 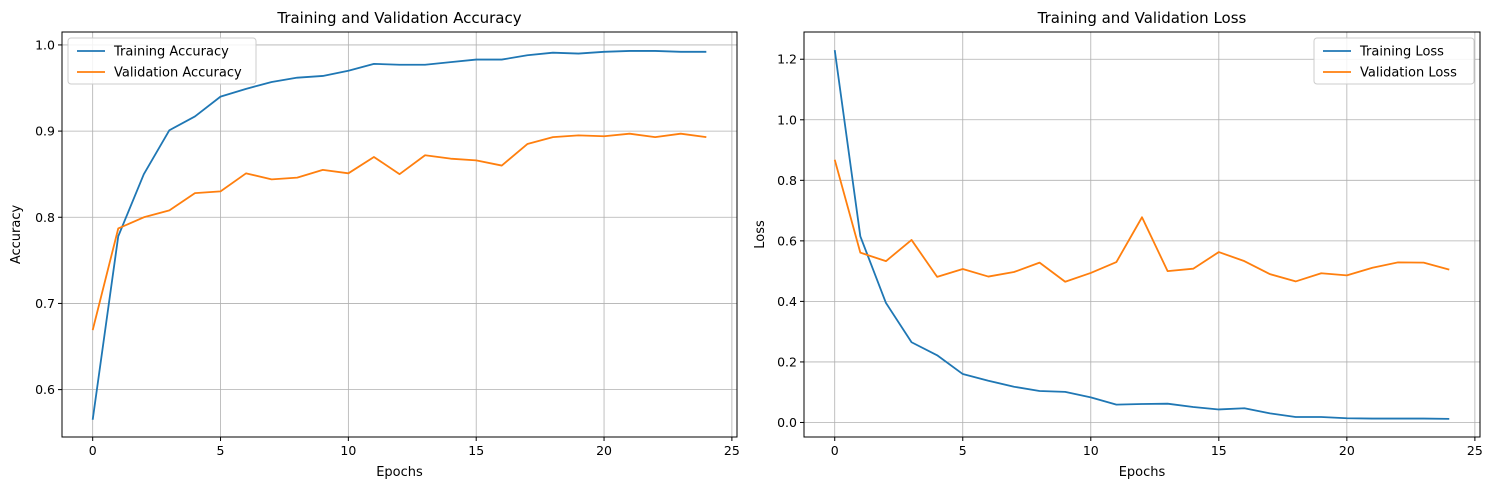 I want to click on chart-title: Training and Validation Accuracy, so click(x=398, y=18).